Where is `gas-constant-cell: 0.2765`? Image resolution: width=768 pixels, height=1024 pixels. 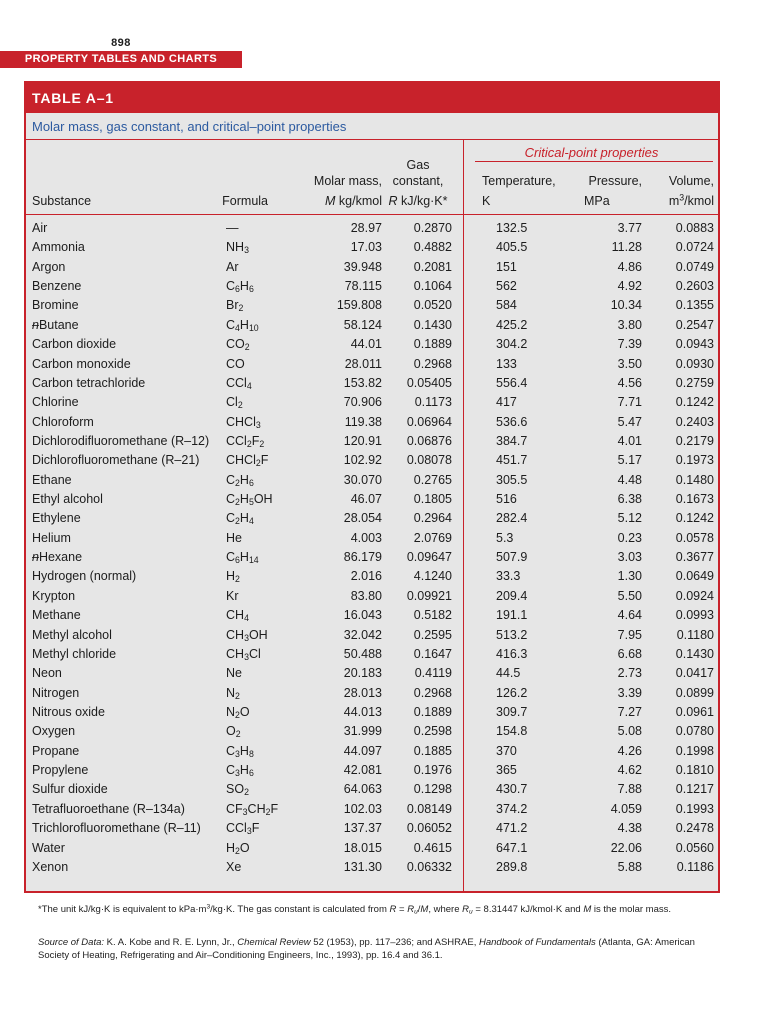 gas-constant-cell: 0.2765 is located at coordinates (432, 479).